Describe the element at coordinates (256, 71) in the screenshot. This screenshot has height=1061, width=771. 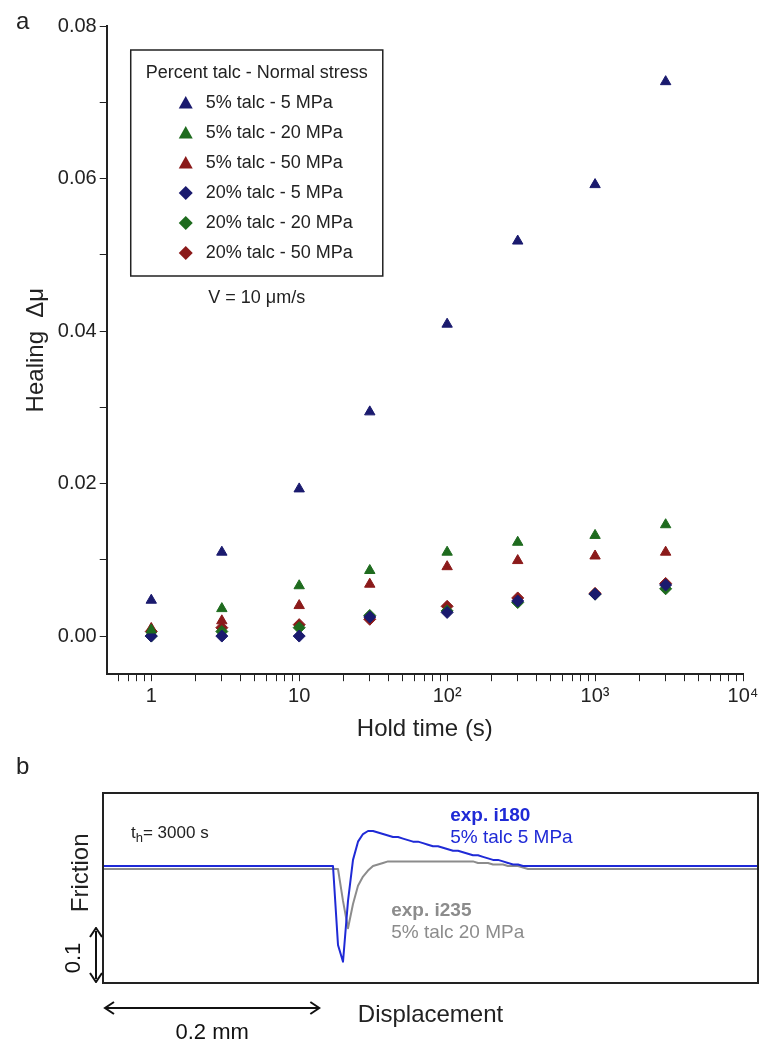
I see `legend-title: Percent talc - Normal stress` at that location.